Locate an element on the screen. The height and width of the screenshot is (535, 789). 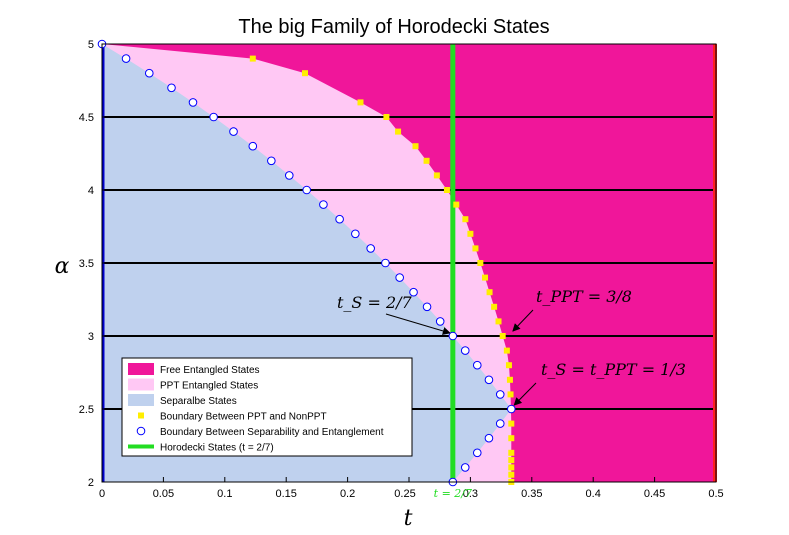
legend-square-marker is located at coordinates (141, 415).